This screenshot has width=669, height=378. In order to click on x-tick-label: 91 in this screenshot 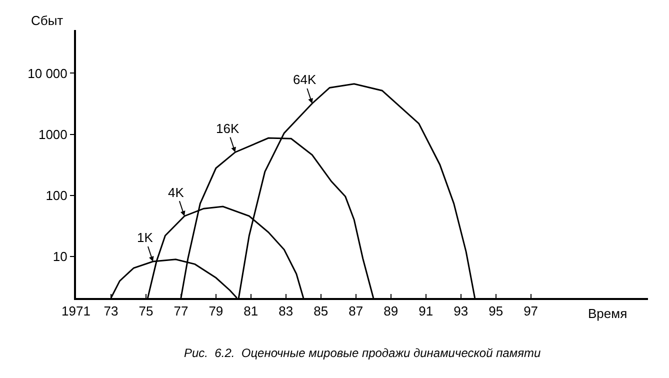, I will do `click(426, 311)`.